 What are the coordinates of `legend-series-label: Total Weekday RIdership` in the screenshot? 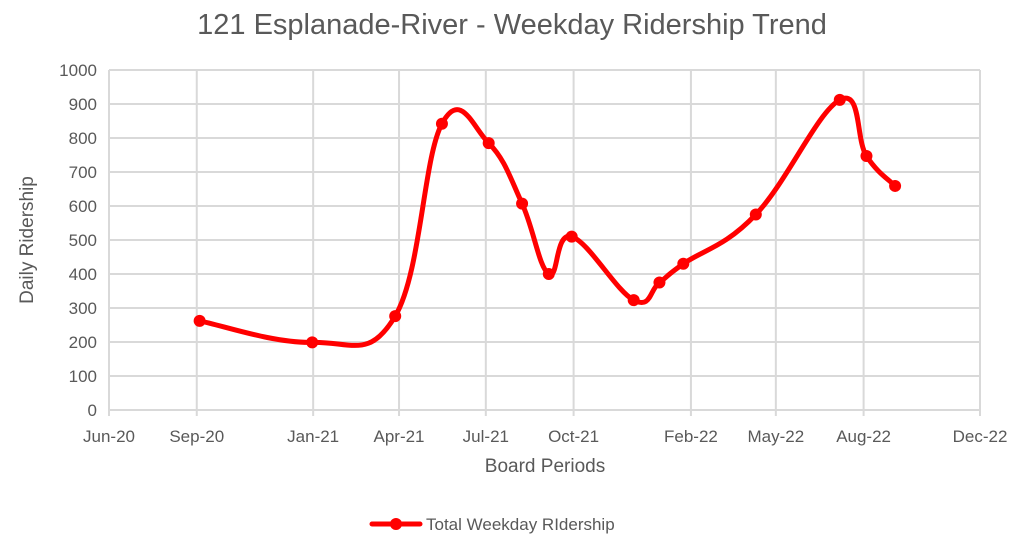 It's located at (520, 524).